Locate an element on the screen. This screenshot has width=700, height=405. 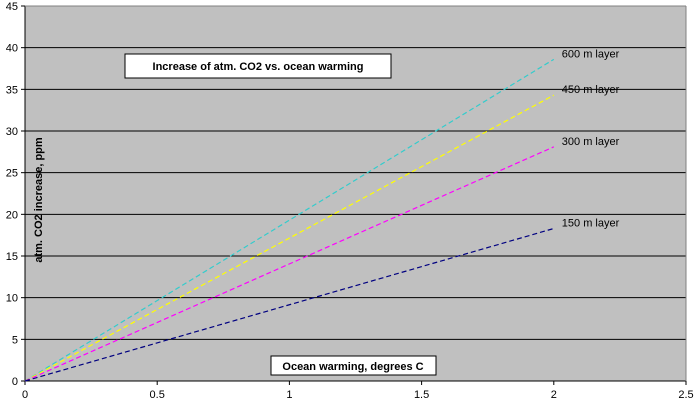
series-label: 300 m layer is located at coordinates (591, 142).